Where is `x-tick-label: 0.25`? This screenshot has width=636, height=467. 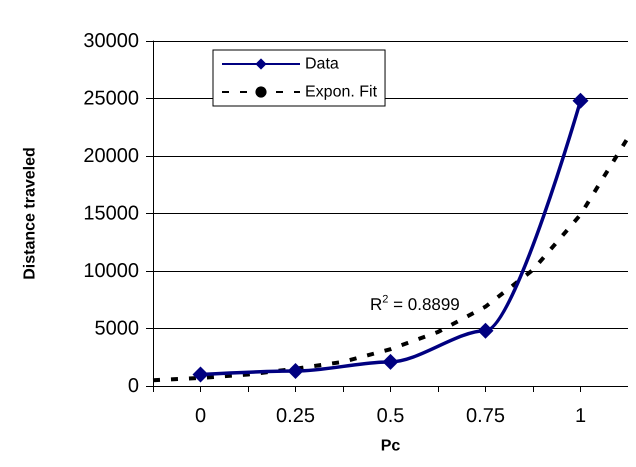 x-tick-label: 0.25 is located at coordinates (295, 416).